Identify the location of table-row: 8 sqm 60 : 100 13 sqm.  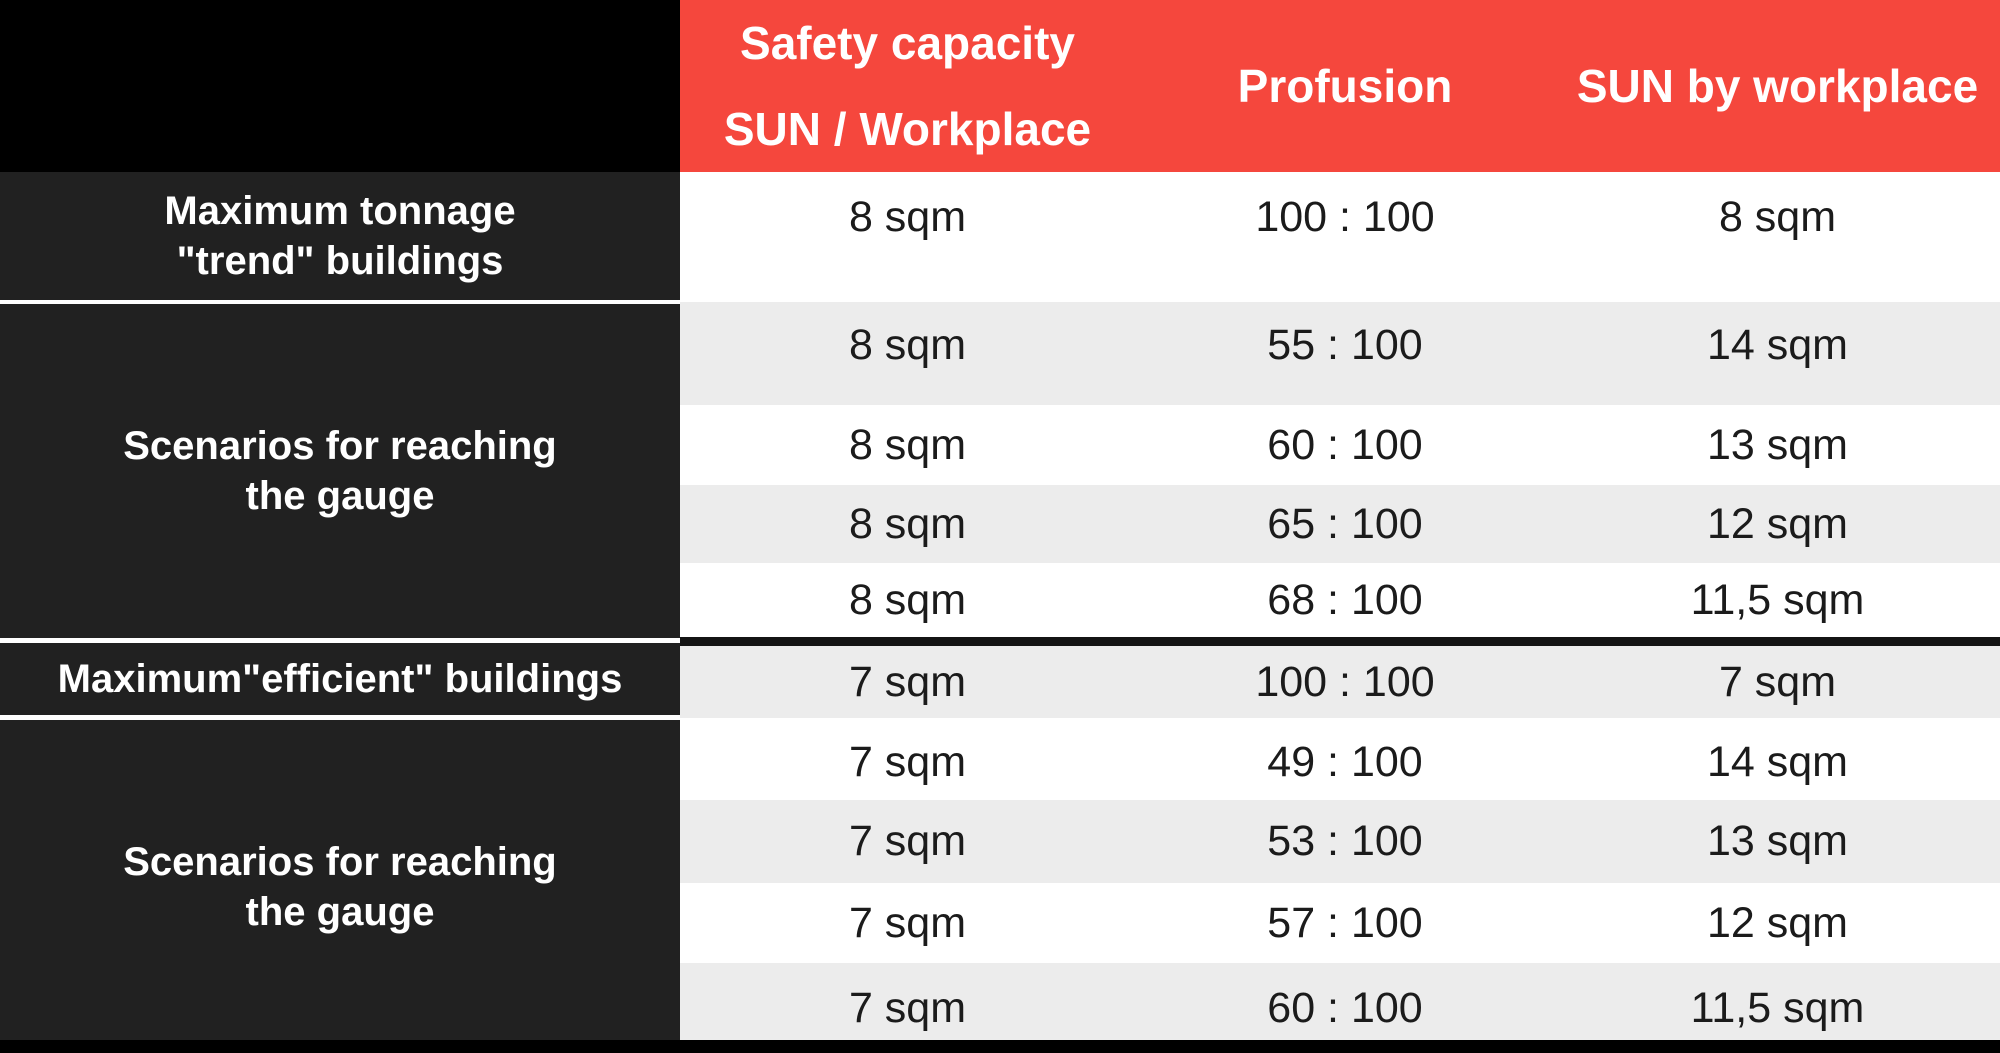
(1340, 445).